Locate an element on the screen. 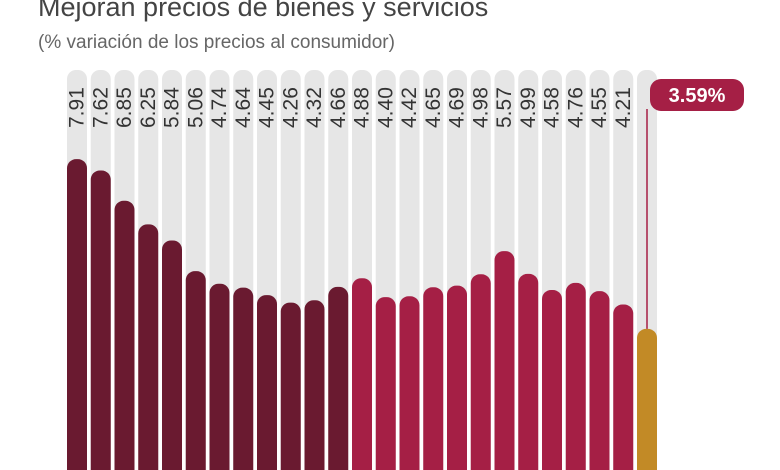  data-label: 4.98 is located at coordinates (480, 107).